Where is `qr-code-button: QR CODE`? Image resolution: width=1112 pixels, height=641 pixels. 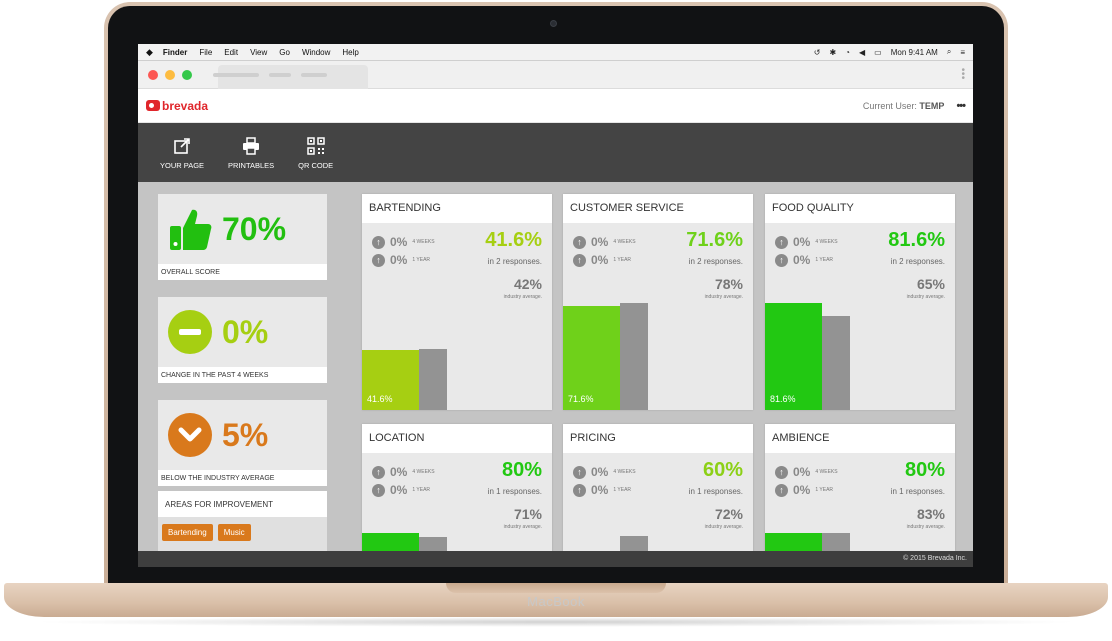 qr-code-button: QR CODE is located at coordinates (315, 153).